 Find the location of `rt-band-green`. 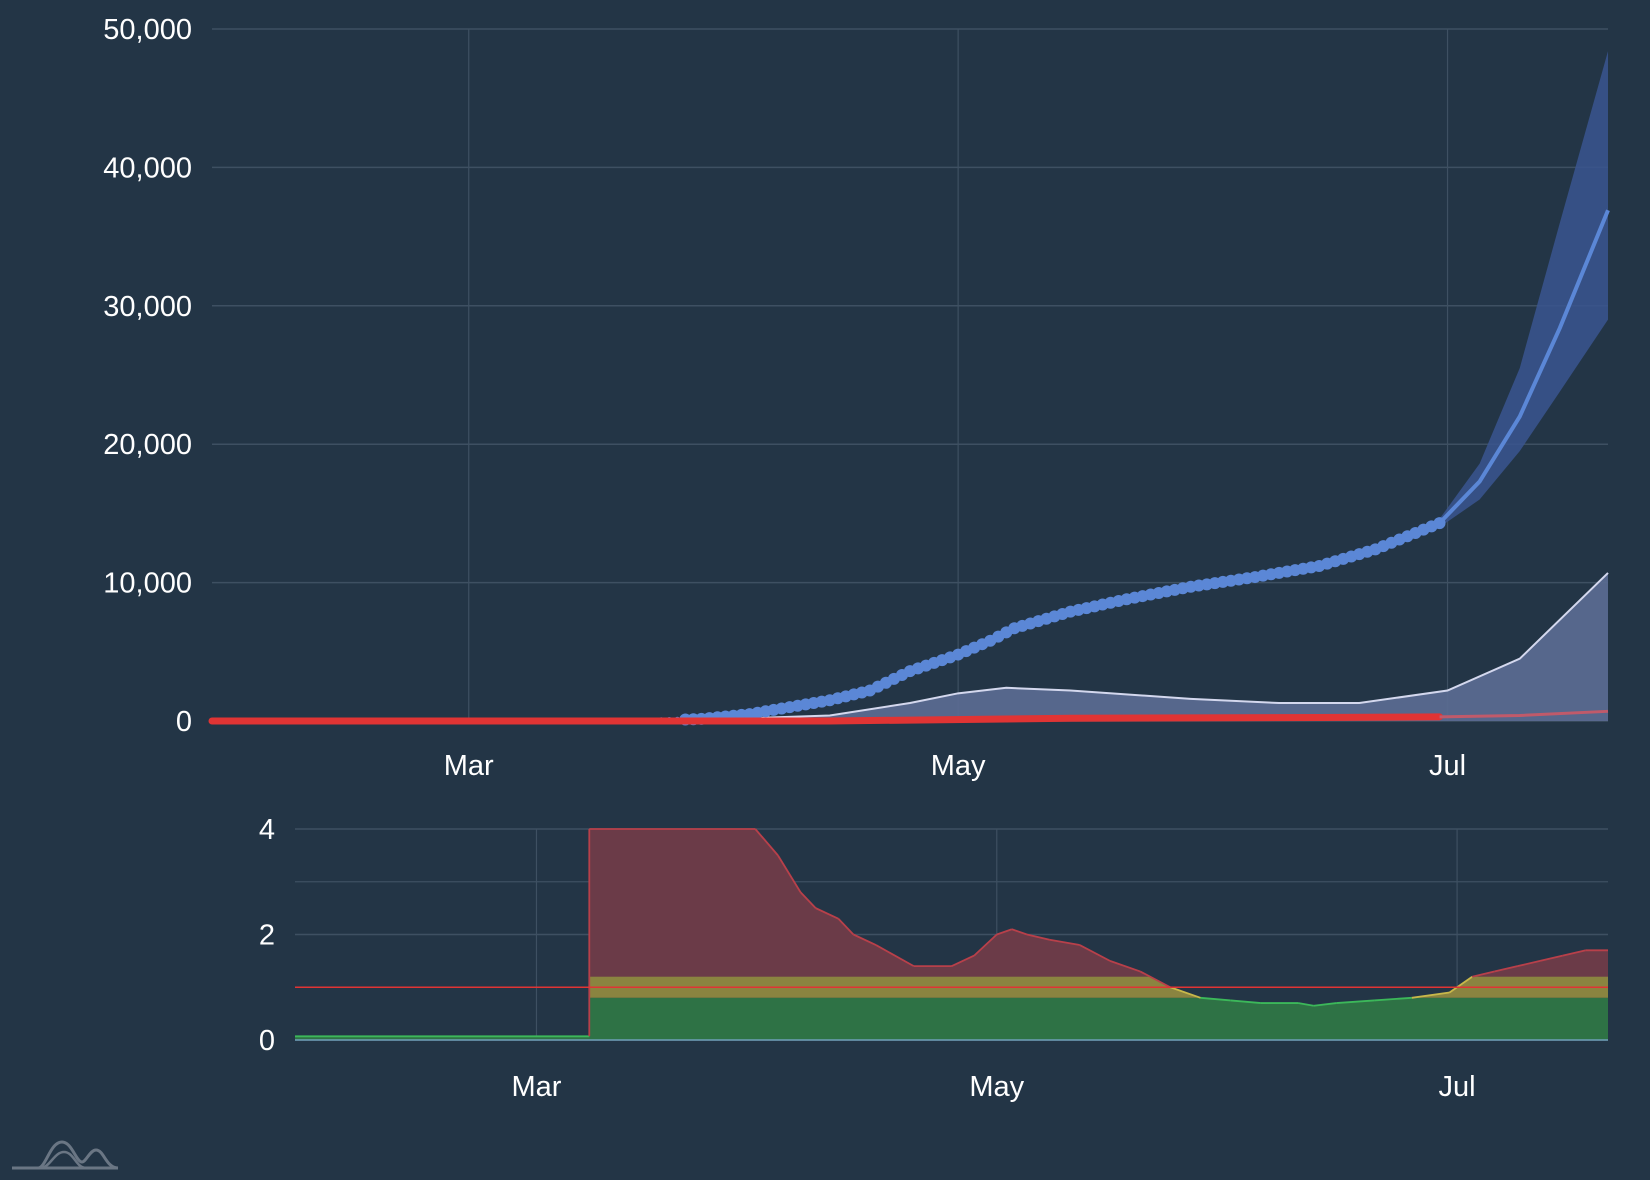

rt-band-green is located at coordinates (951, 1018).